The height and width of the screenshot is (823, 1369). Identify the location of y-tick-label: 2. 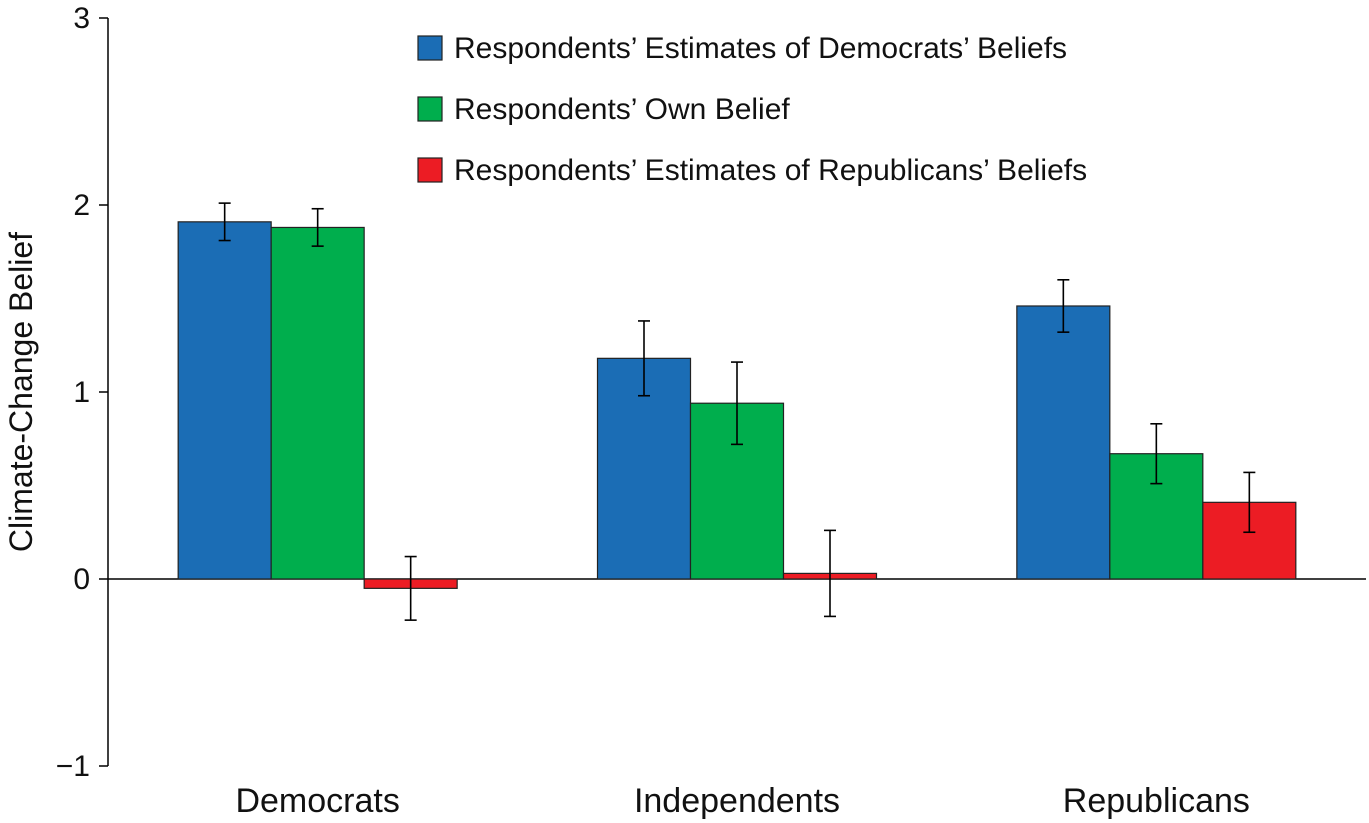
(81, 205).